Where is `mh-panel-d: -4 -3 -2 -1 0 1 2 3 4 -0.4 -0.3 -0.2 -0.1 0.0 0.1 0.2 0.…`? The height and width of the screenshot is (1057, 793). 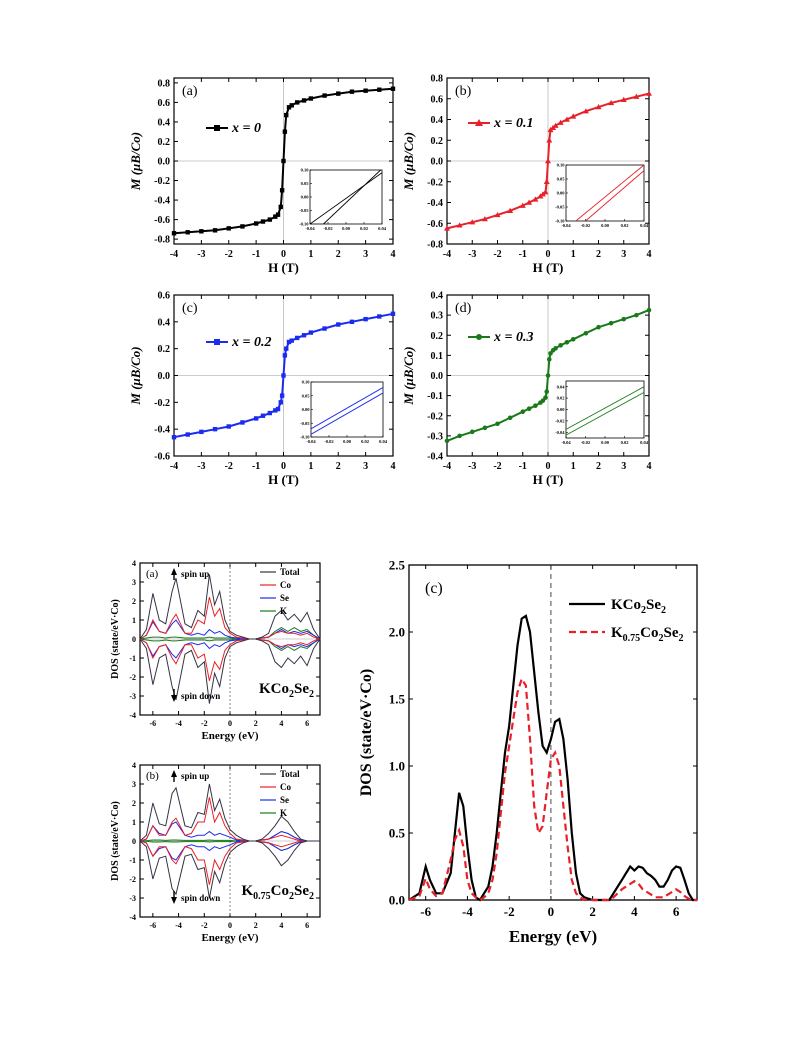
mh-panel-d: -4 -3 -2 -1 0 1 2 3 4 -0.4 -0.3 -0.2 -0.1 0.0 0.1 0.2 0.… is located at coordinates (526, 389).